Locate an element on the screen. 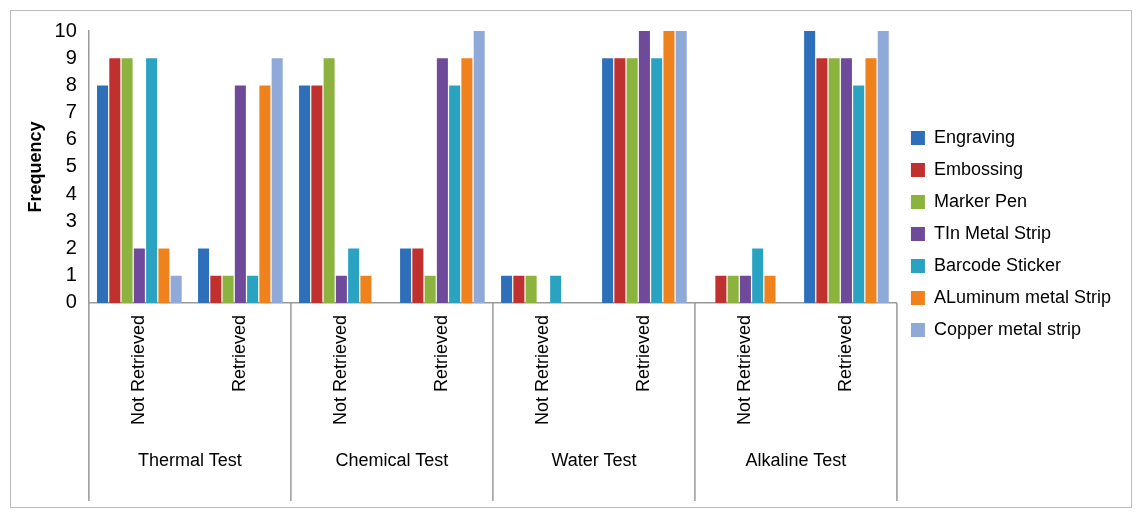 This screenshot has height=521, width=1144. y-tick-label: 4 is located at coordinates (71, 192).